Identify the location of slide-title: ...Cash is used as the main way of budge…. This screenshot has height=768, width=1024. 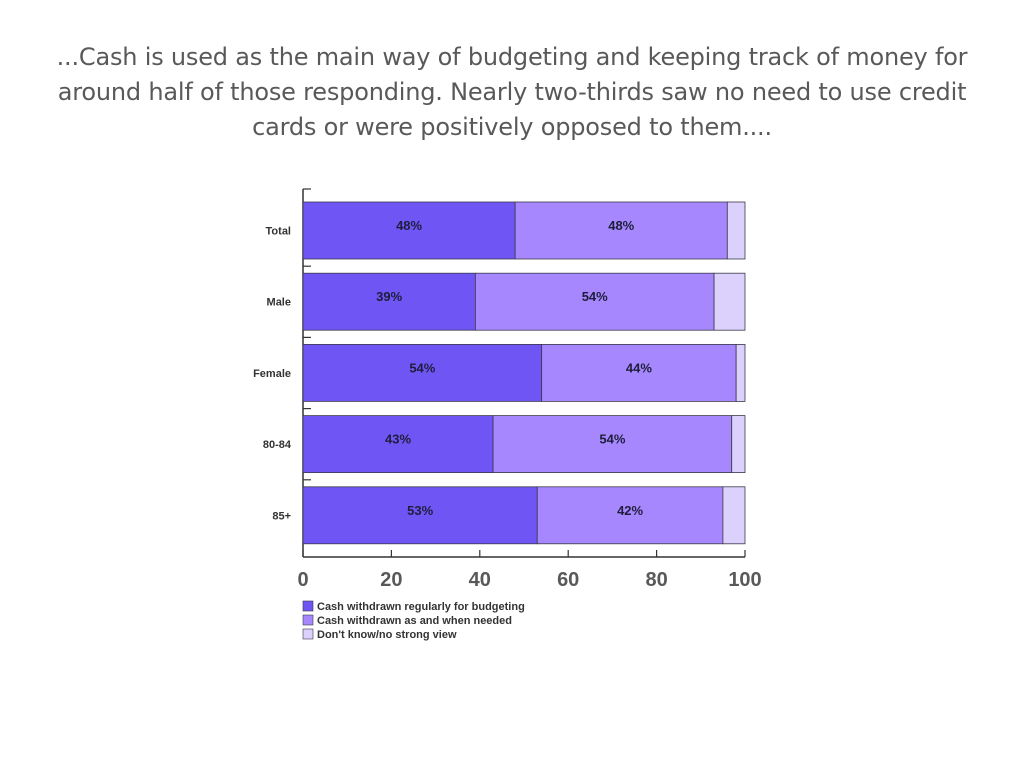
(512, 92).